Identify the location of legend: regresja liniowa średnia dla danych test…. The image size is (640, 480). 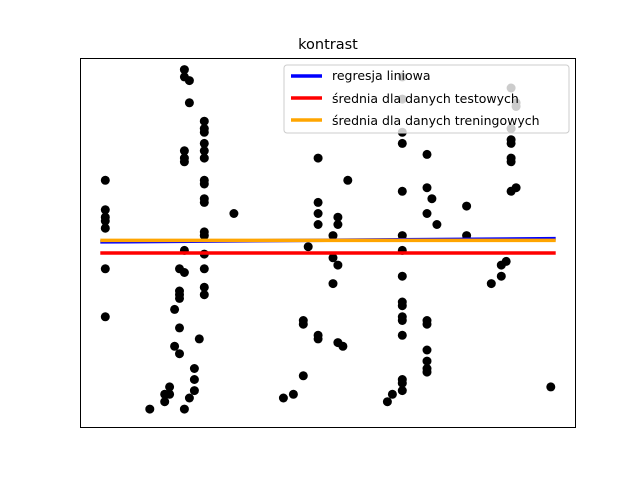
(426, 99).